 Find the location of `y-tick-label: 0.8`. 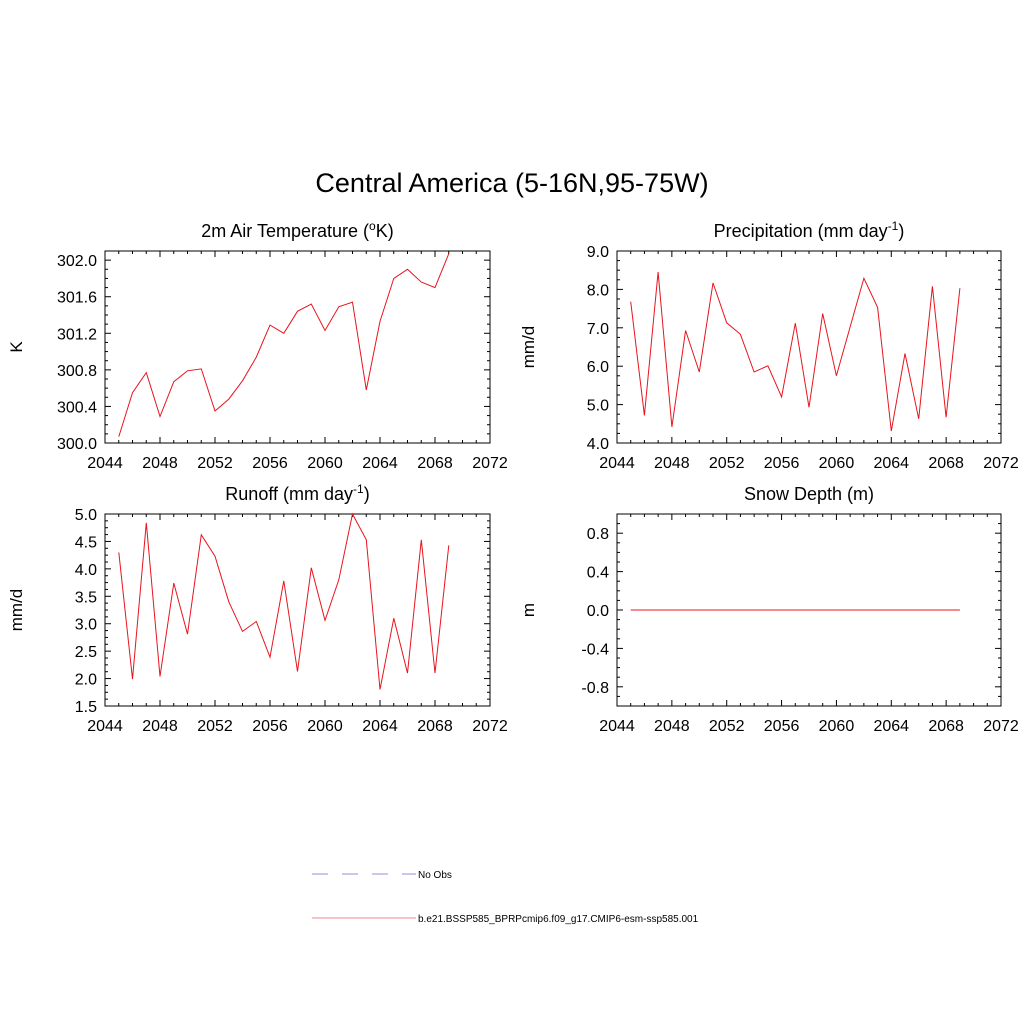

y-tick-label: 0.8 is located at coordinates (598, 534).